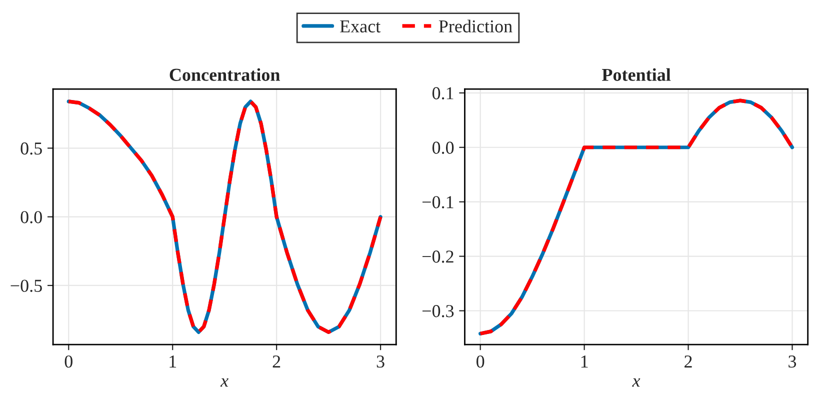 The width and height of the screenshot is (816, 396). Describe the element at coordinates (475, 26) in the screenshot. I see `legend-label: Prediction` at that location.